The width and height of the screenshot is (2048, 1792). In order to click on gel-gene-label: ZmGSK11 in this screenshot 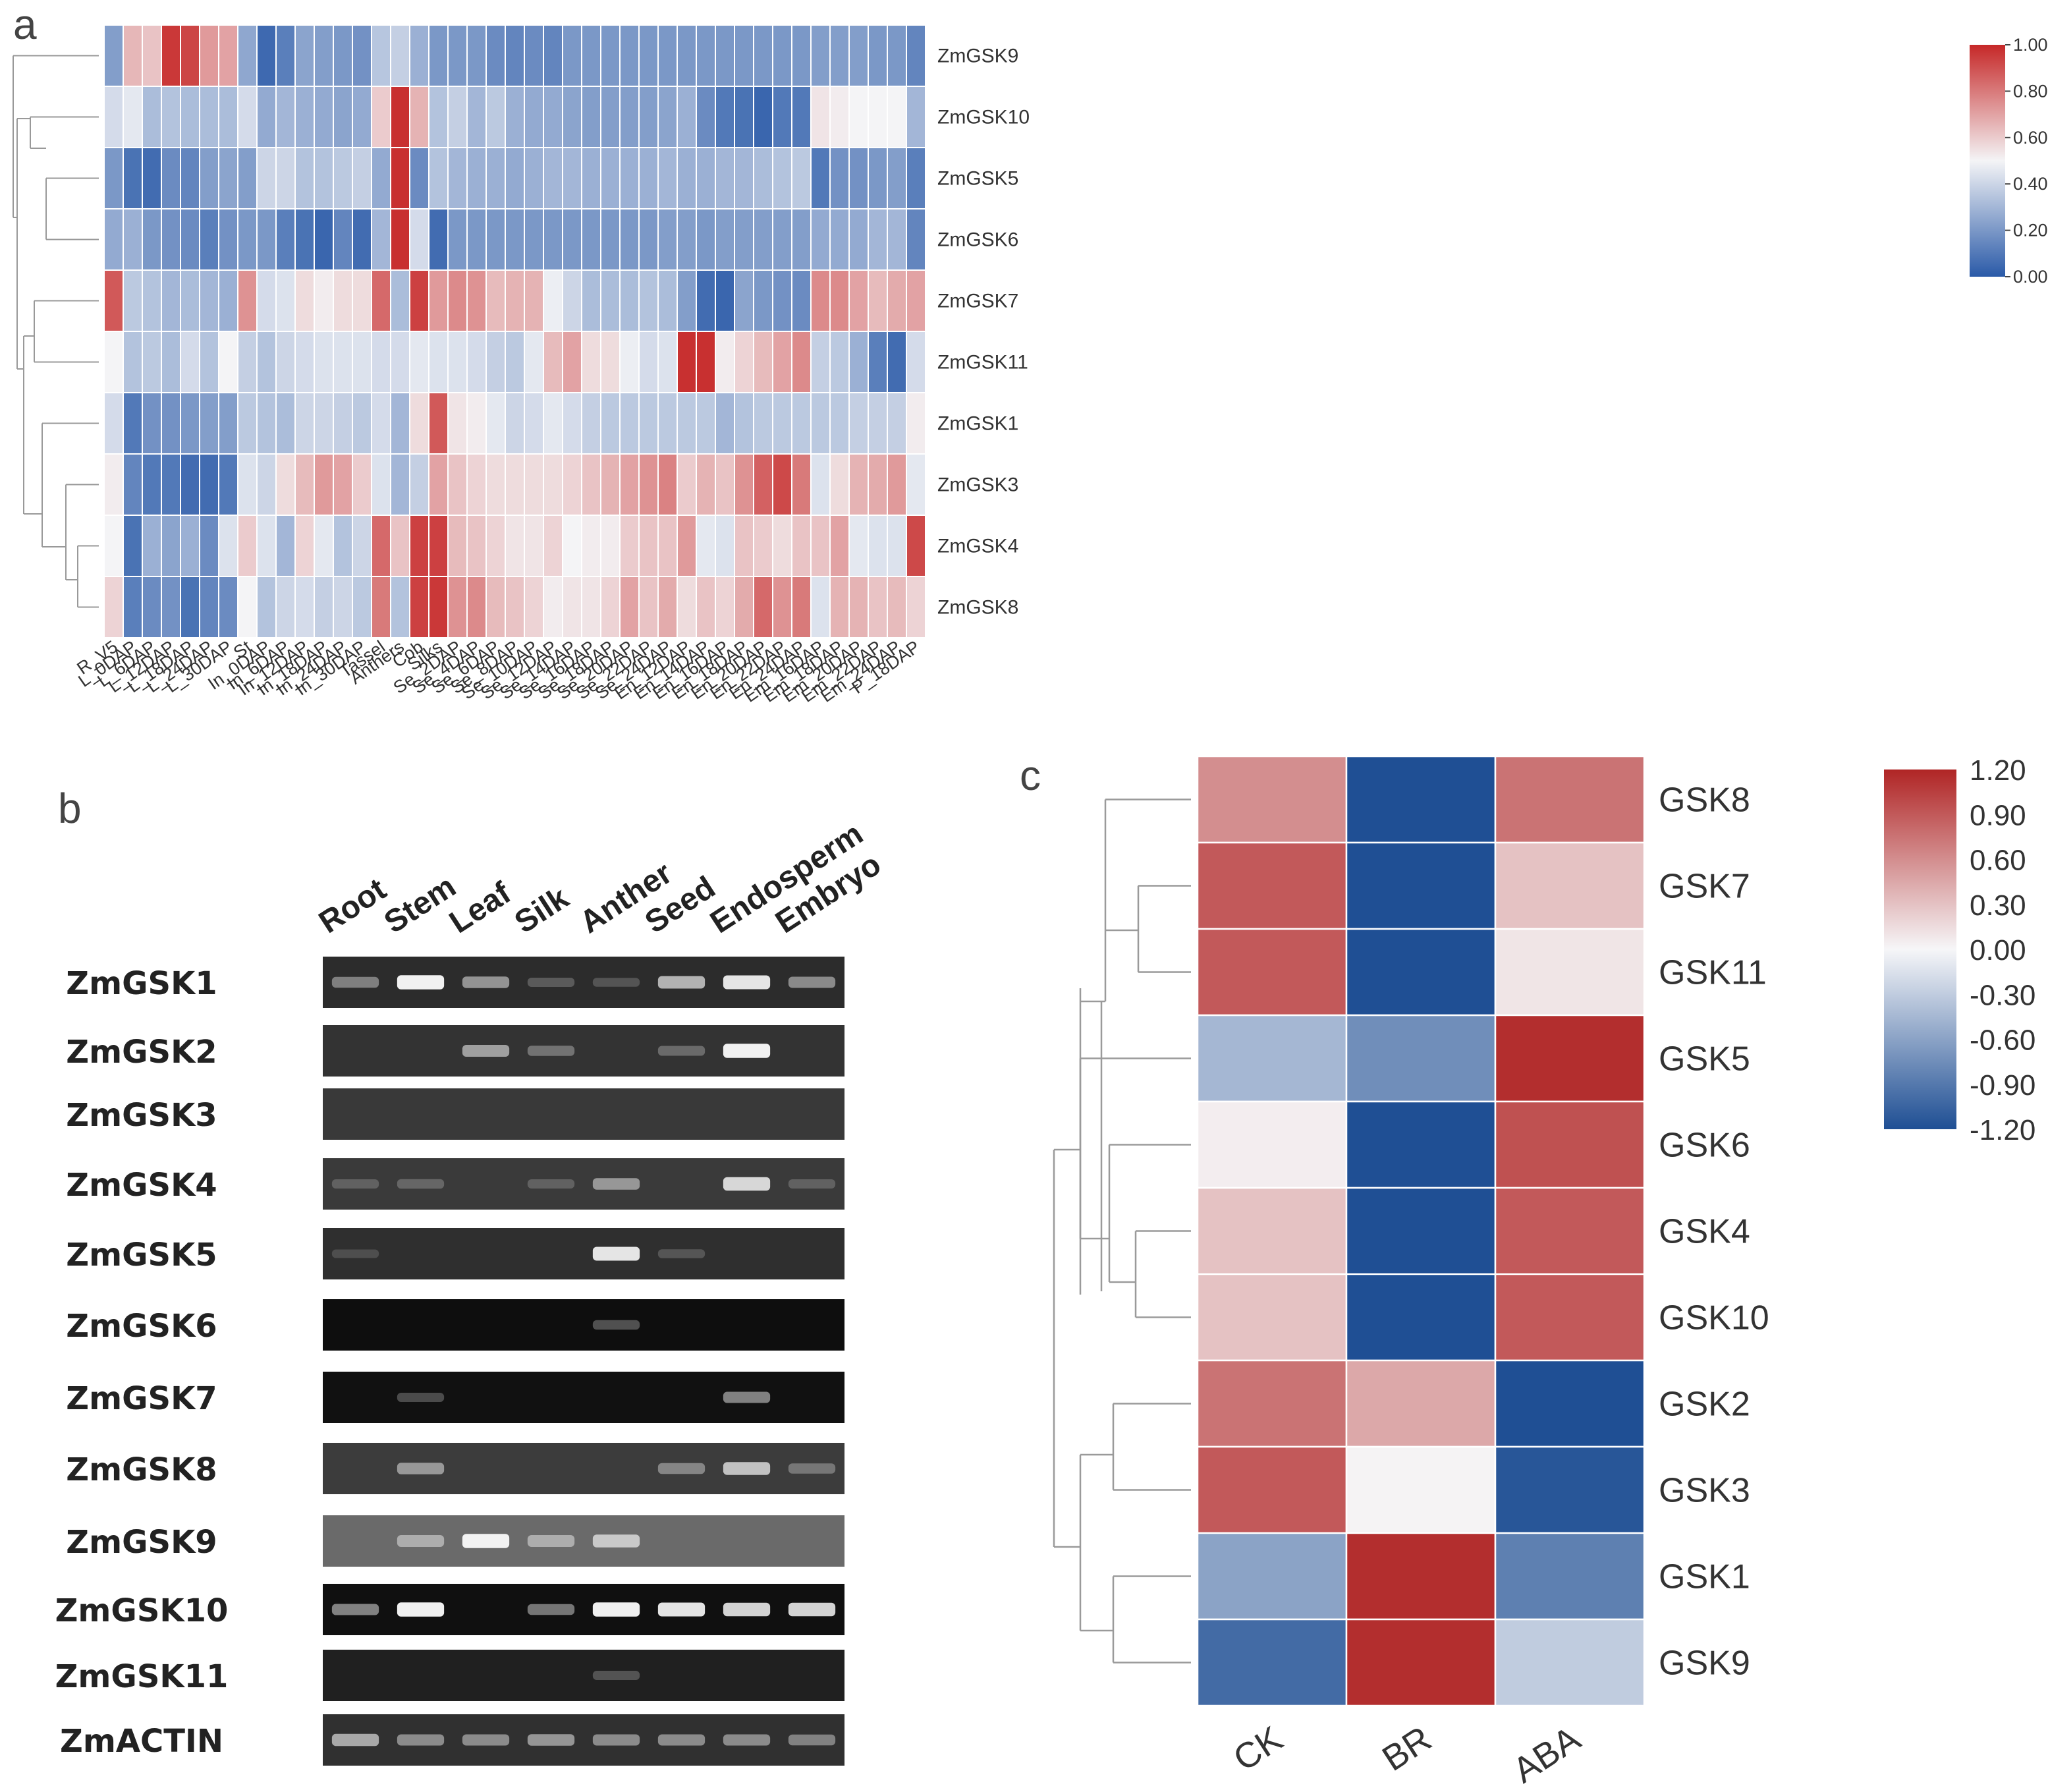, I will do `click(142, 1676)`.